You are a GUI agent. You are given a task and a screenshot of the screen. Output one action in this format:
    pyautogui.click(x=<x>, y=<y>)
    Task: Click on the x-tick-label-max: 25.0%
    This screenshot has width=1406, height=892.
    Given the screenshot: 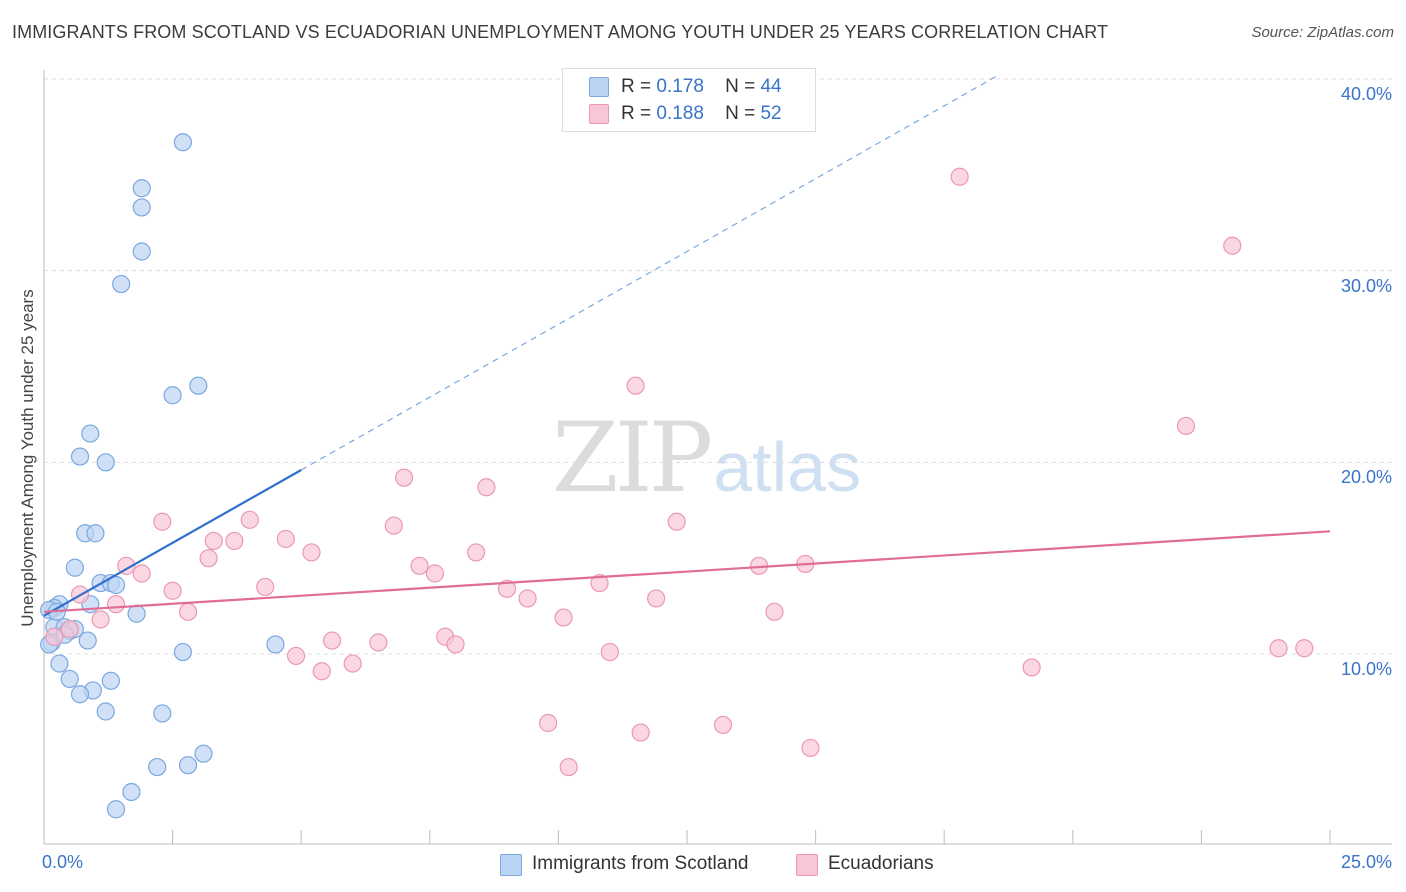 What is the action you would take?
    pyautogui.click(x=1366, y=862)
    